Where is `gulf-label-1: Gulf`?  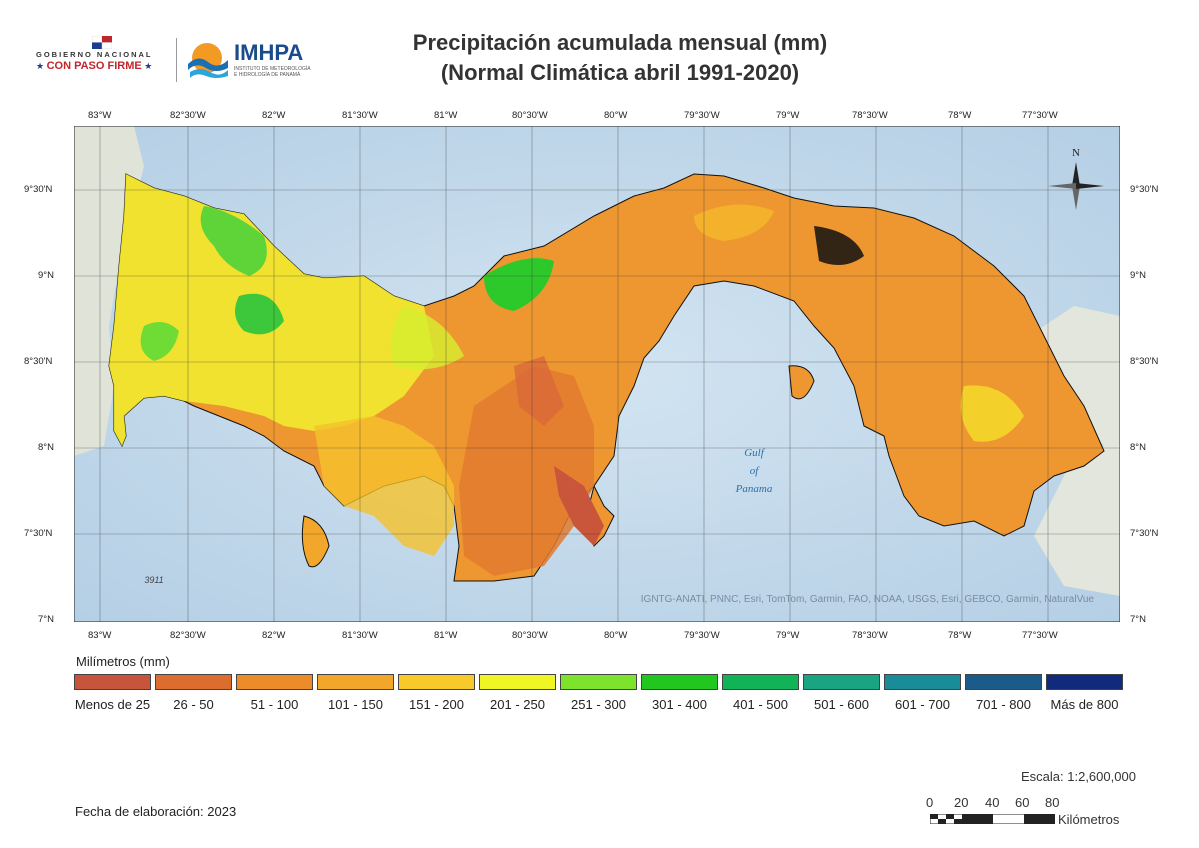
gulf-label-1: Gulf is located at coordinates (755, 453).